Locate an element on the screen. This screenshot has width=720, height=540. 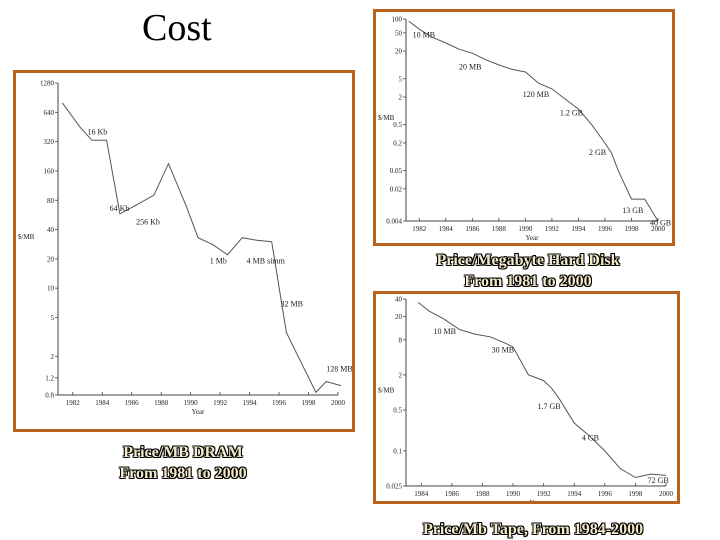
tape-y-tick-label: 8 is located at coordinates (401, 340).